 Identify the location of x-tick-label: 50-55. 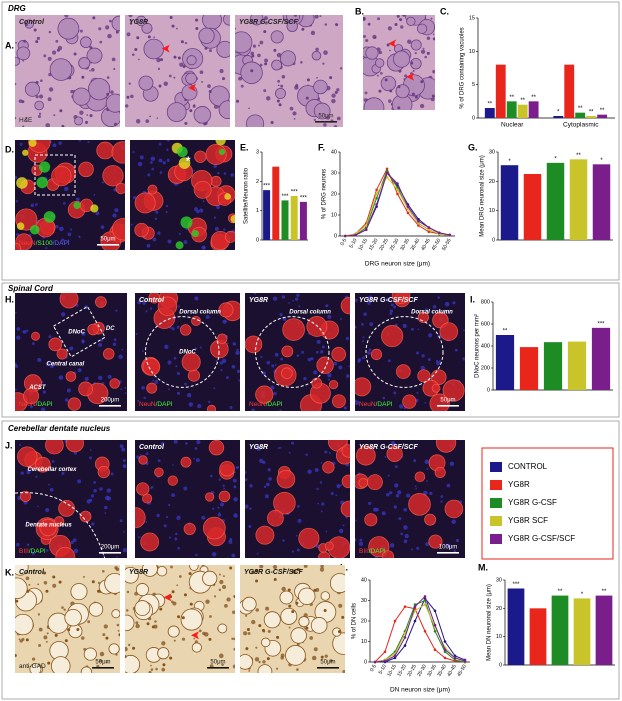
(447, 244).